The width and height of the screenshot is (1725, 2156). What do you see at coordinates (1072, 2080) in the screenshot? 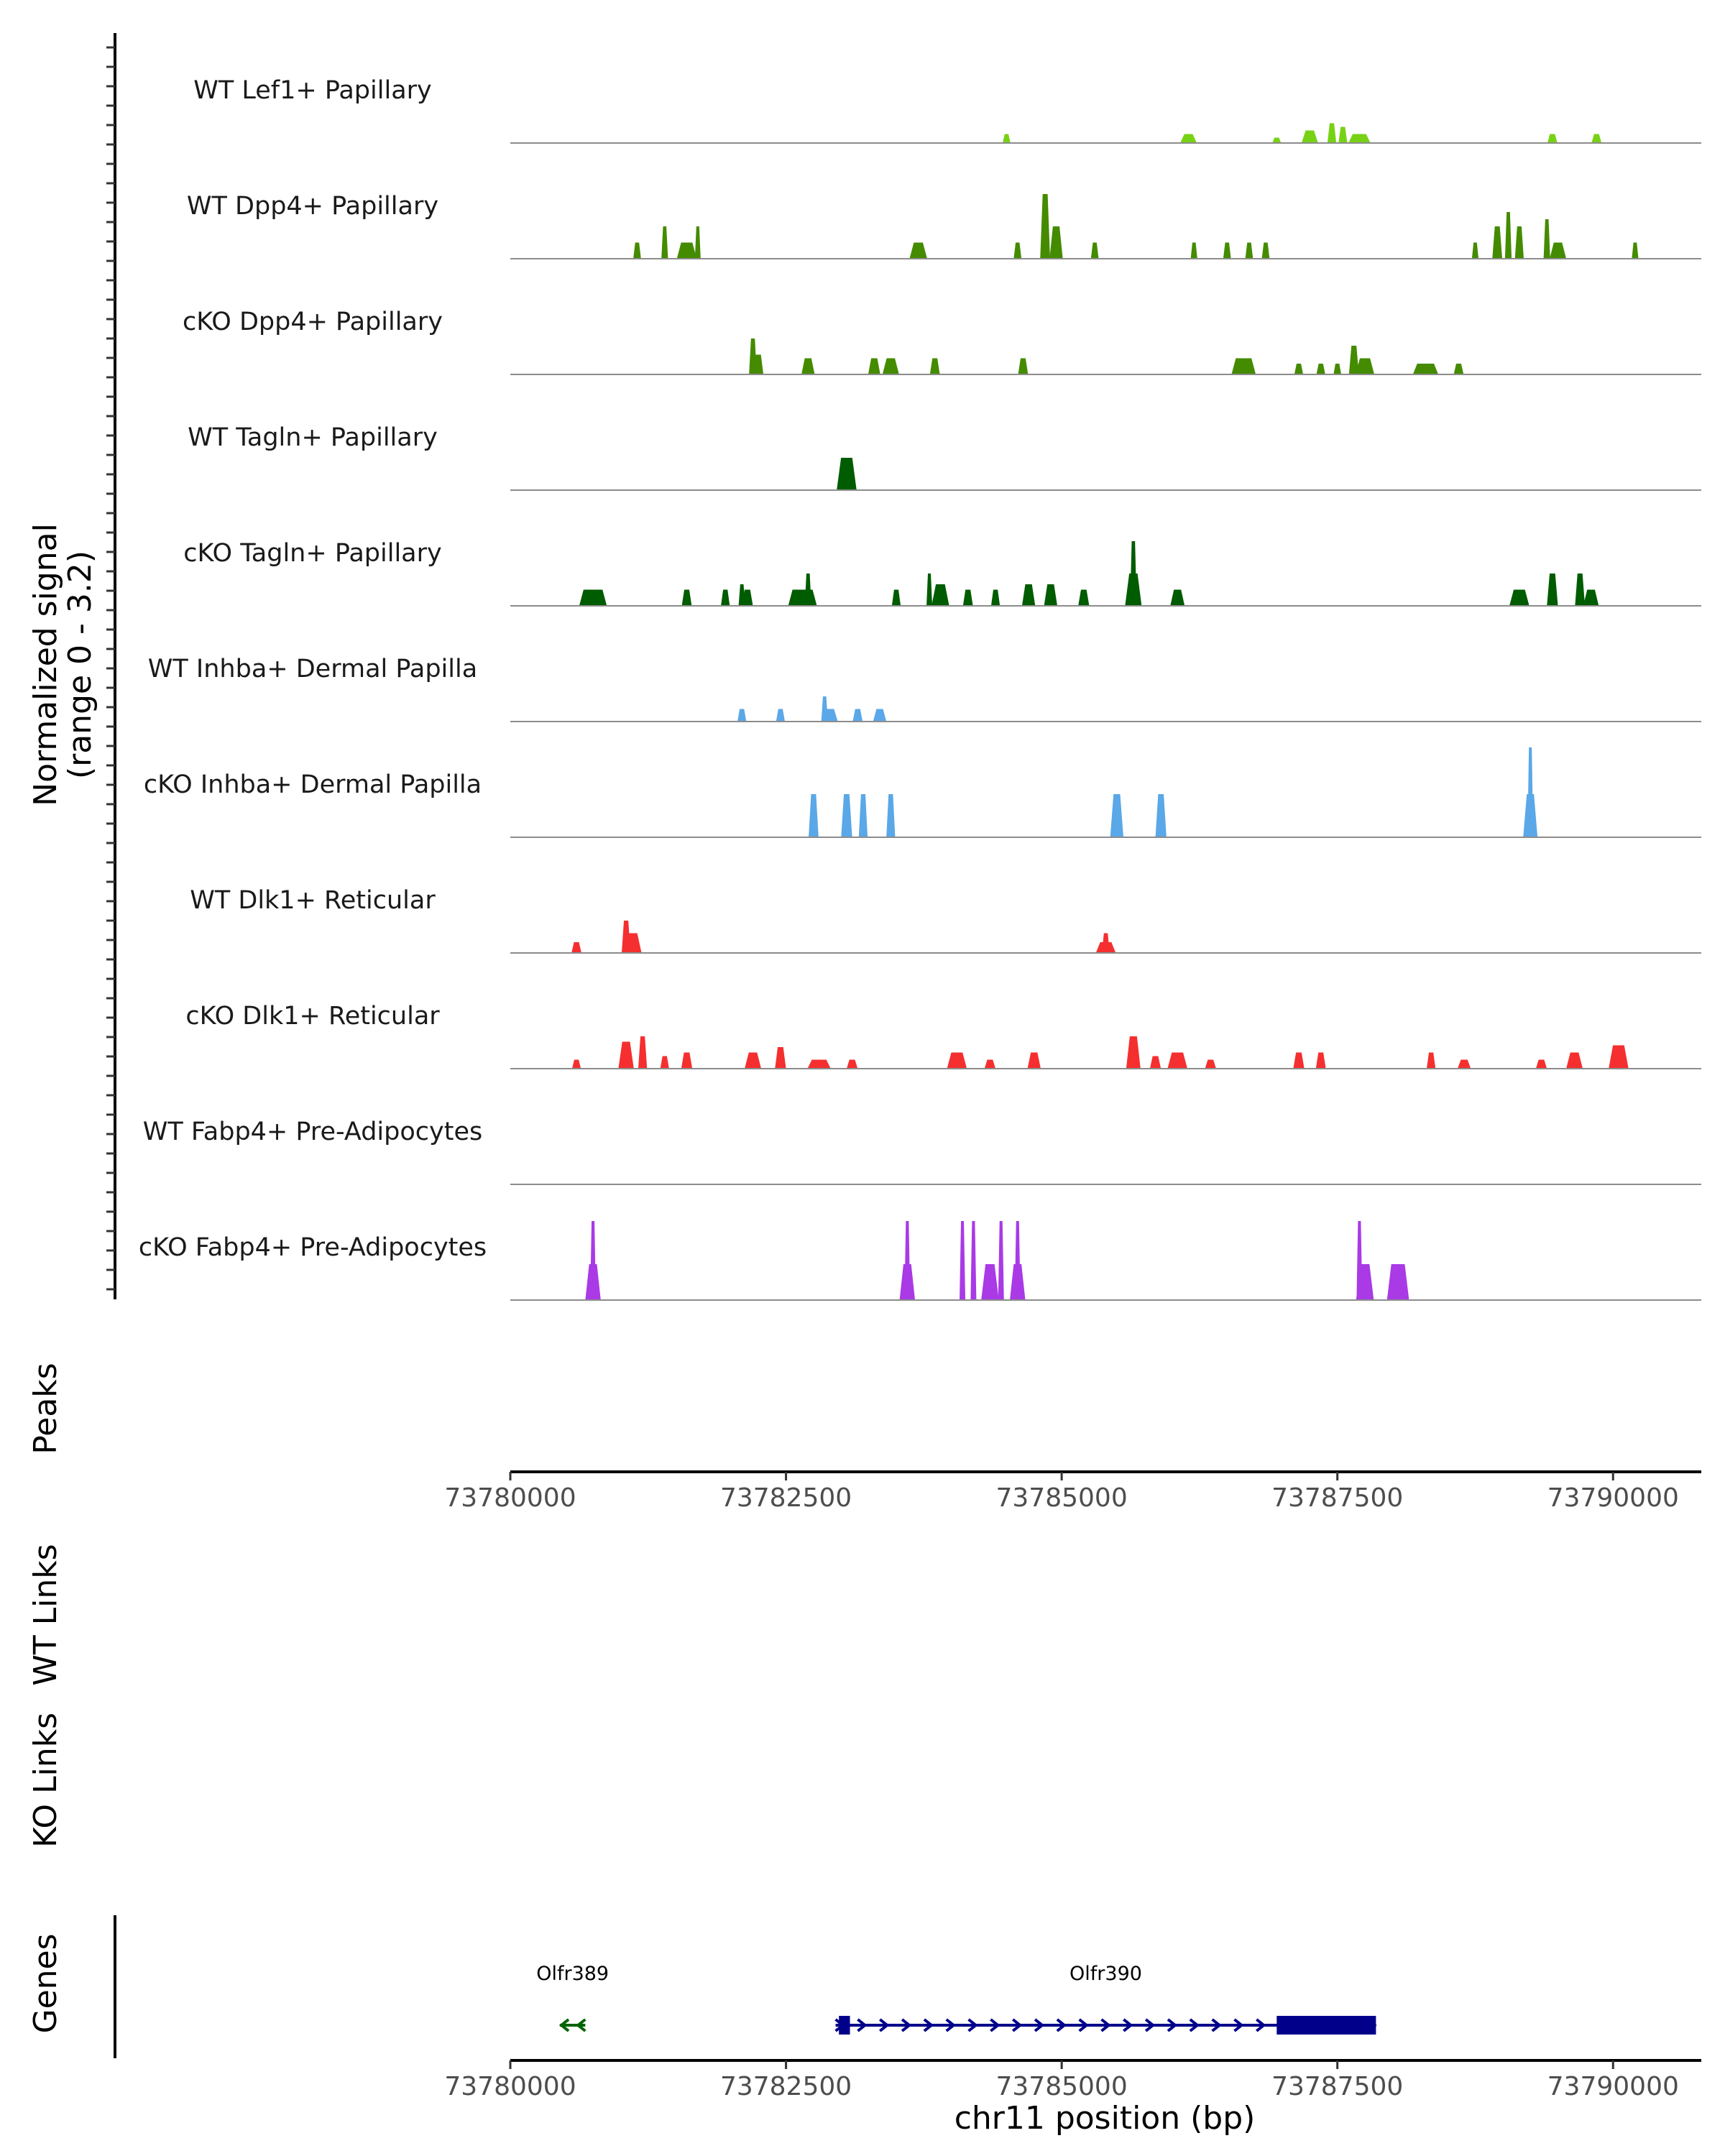
I see `x-axis-bottom: 73780000 73782500 73785000 73787500 73790000` at bounding box center [1072, 2080].